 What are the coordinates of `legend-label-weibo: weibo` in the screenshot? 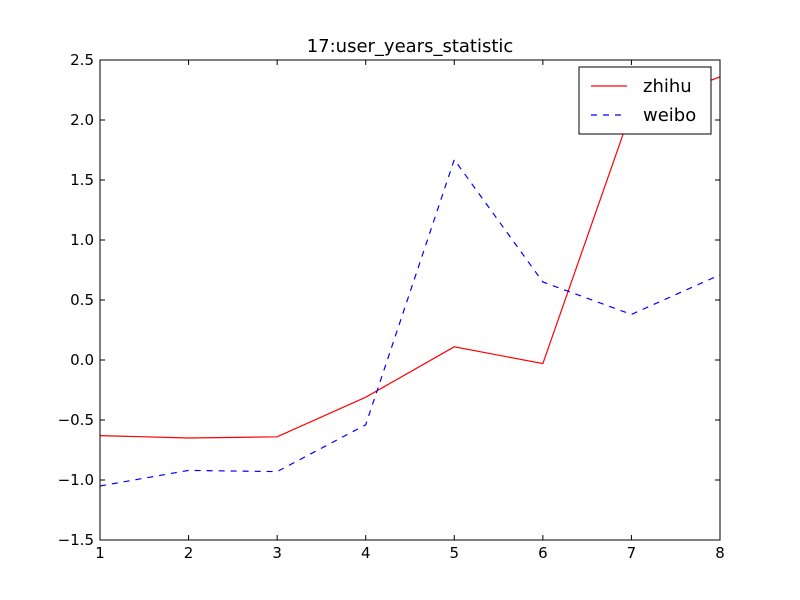 It's located at (669, 115).